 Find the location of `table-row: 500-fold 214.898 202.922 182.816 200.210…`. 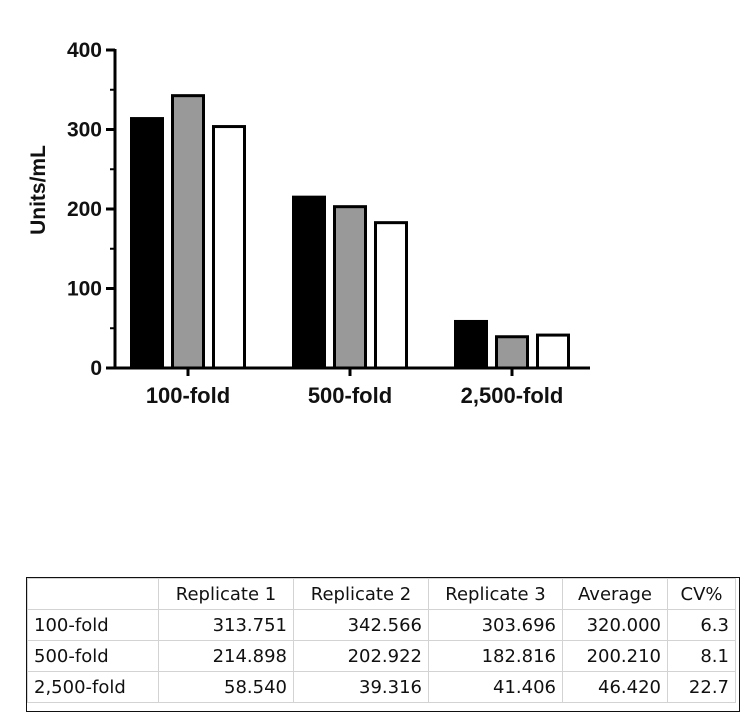

table-row: 500-fold 214.898 202.922 182.816 200.210… is located at coordinates (381, 656).